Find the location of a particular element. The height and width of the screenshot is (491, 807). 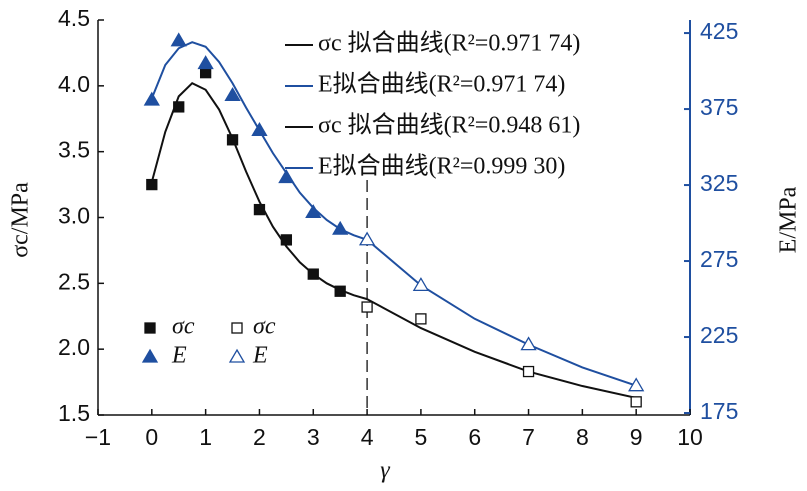

x-tick-label: 6 is located at coordinates (474, 437).